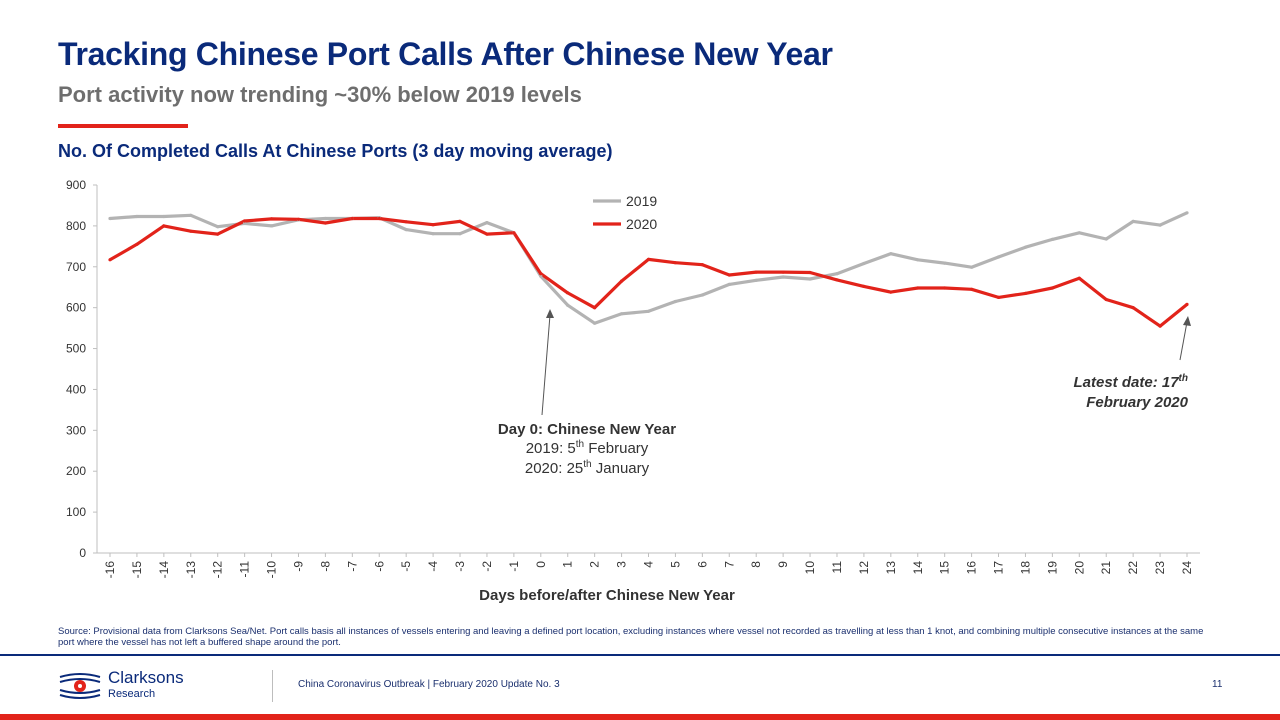  What do you see at coordinates (891, 568) in the screenshot?
I see `x-tick-label: 13` at bounding box center [891, 568].